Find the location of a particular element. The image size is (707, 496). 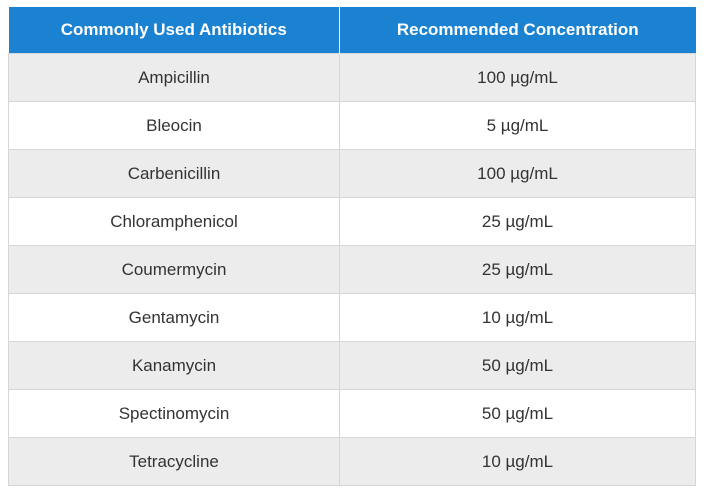

table-row: Spectinomycin 50 µg/mL is located at coordinates (352, 413).